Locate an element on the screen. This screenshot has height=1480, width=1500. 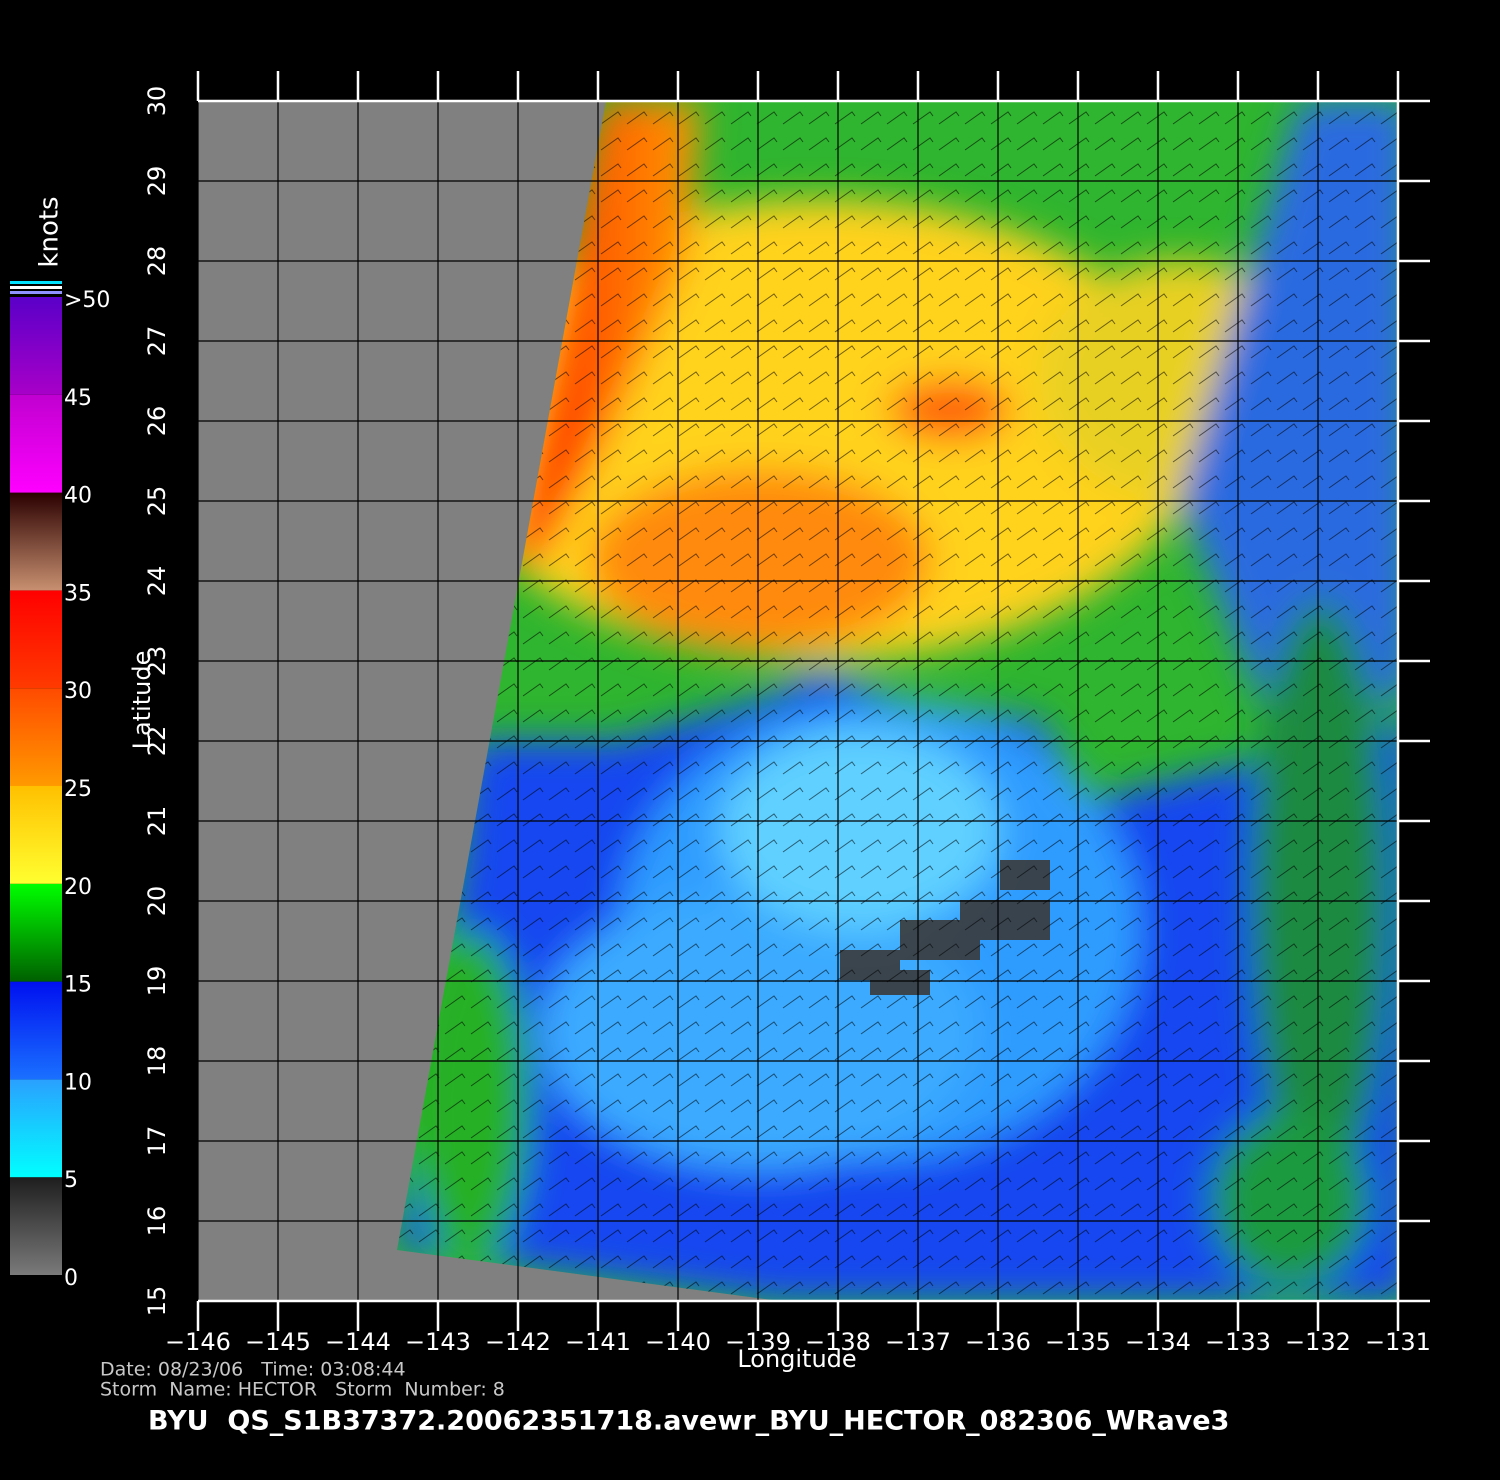
y-tick-label: 28 is located at coordinates (157, 261).